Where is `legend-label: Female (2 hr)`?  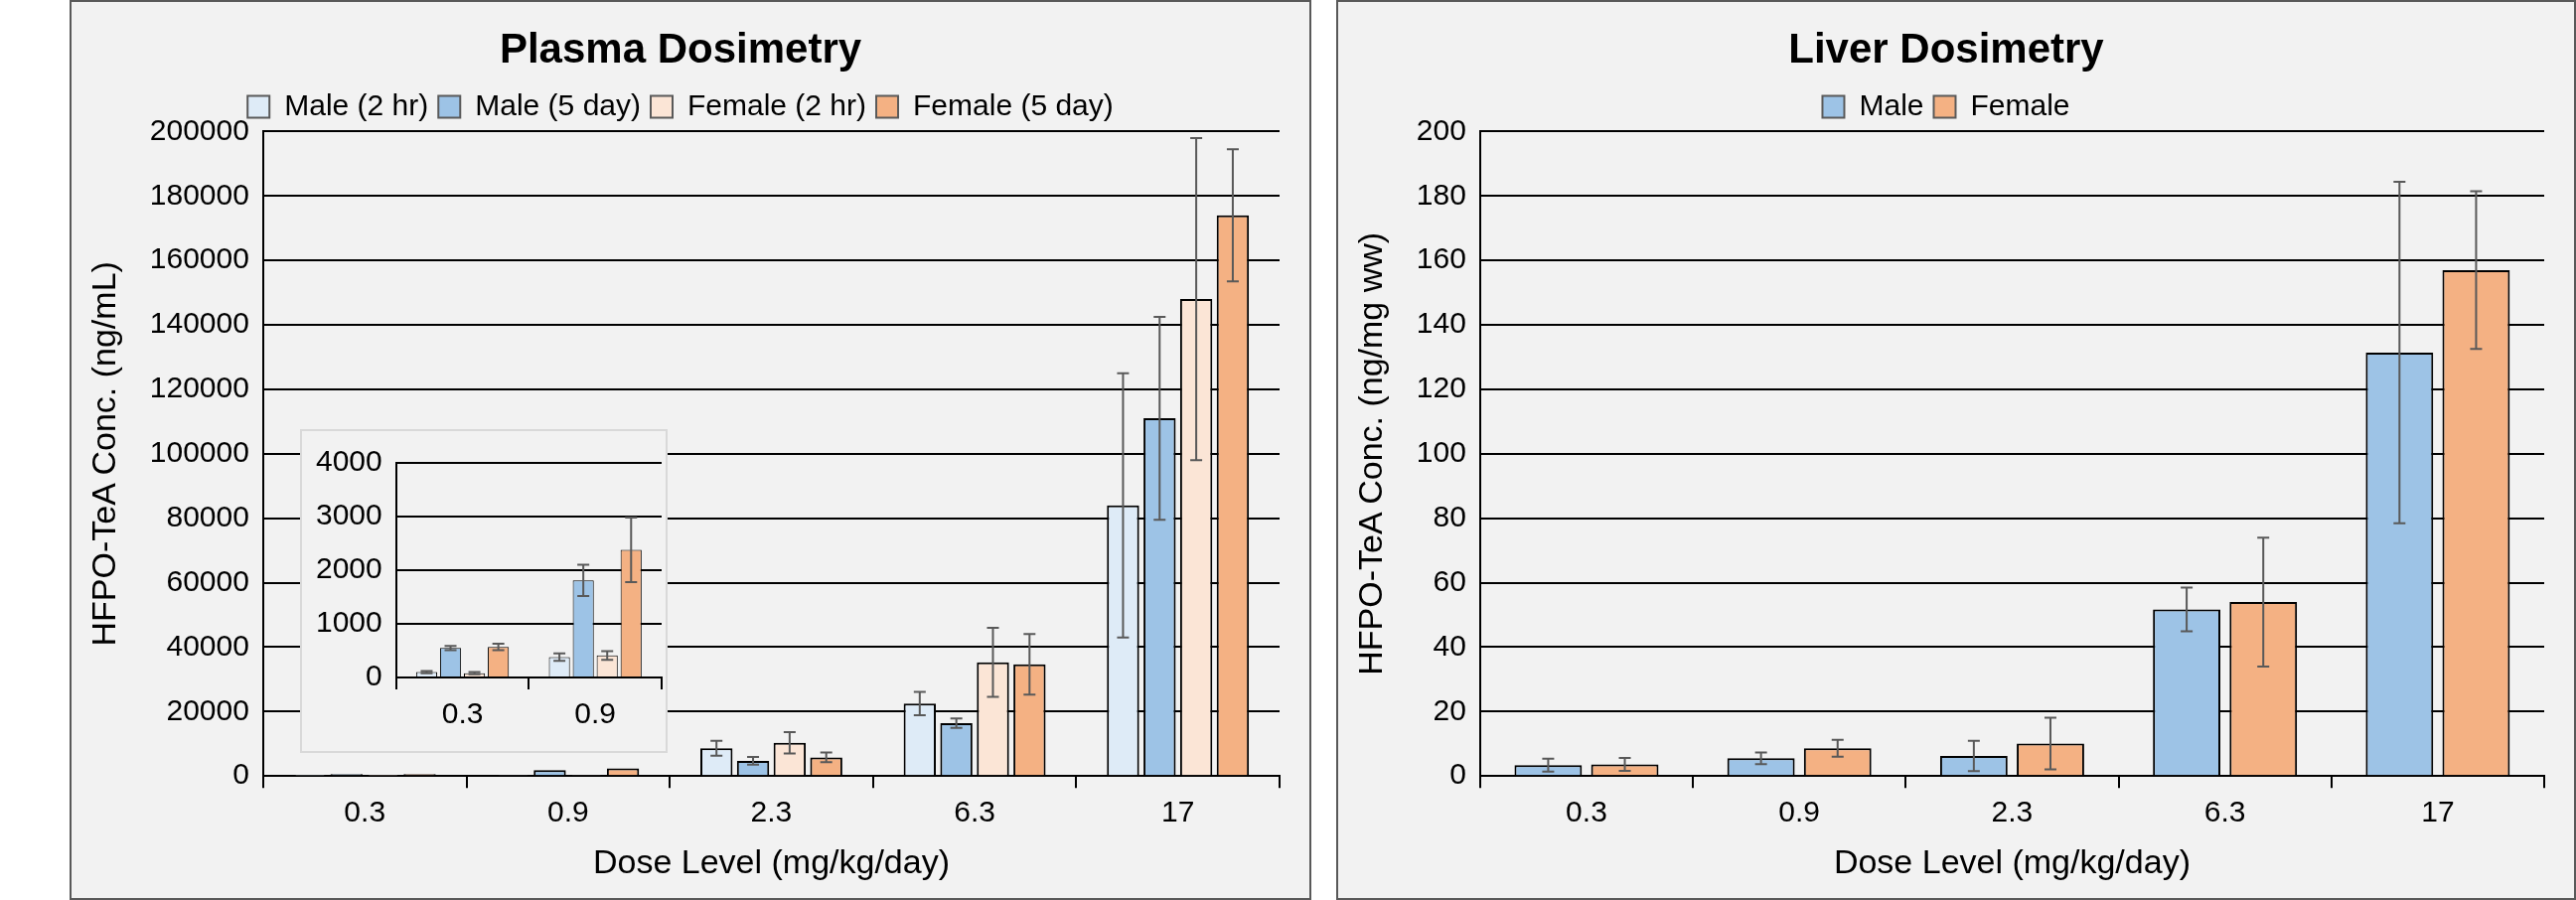
legend-label: Female (2 hr) is located at coordinates (776, 104).